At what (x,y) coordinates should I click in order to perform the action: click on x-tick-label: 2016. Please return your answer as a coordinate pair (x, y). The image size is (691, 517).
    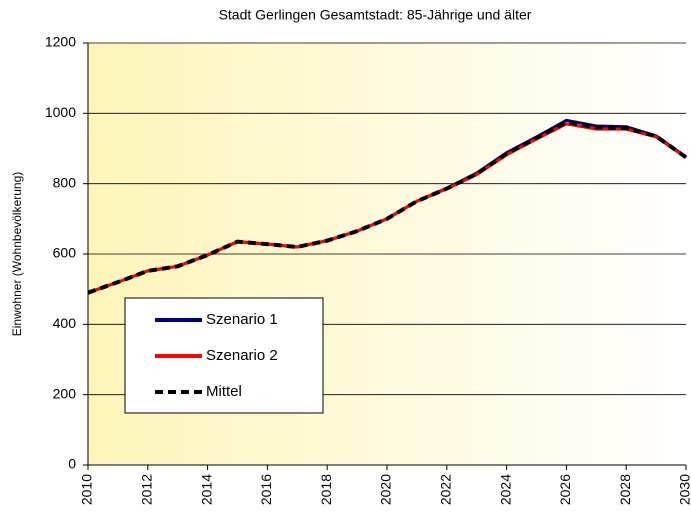
    Looking at the image, I should click on (266, 489).